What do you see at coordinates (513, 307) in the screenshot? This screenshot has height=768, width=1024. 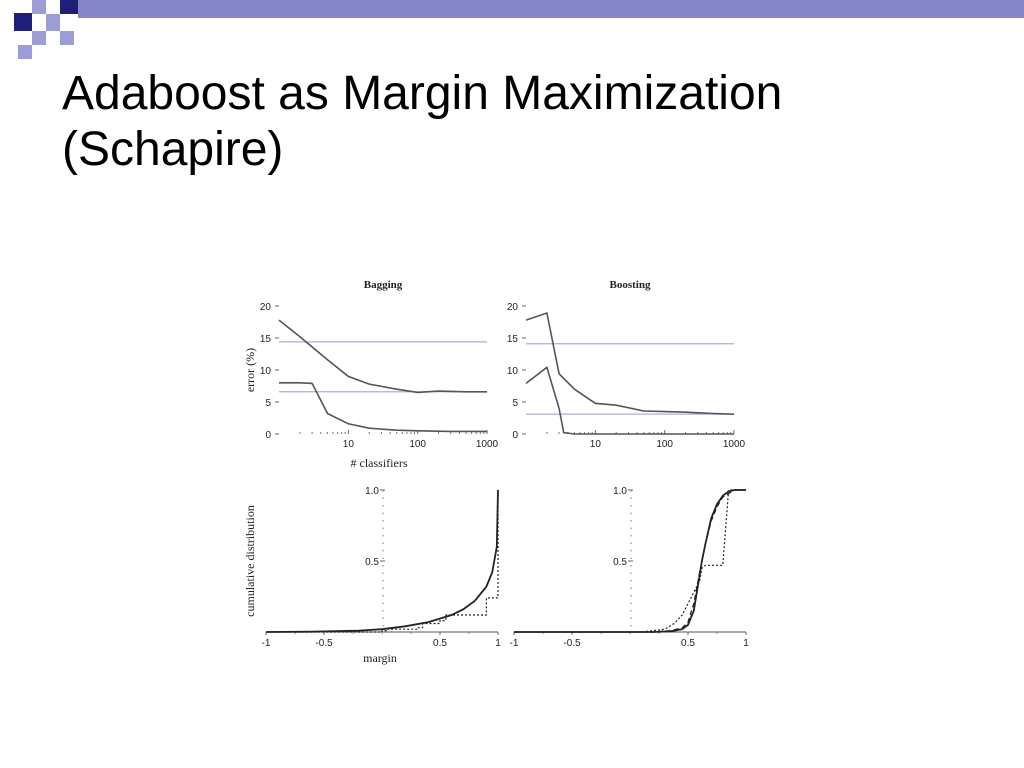 I see `boosting-error-ytick-label: 20` at bounding box center [513, 307].